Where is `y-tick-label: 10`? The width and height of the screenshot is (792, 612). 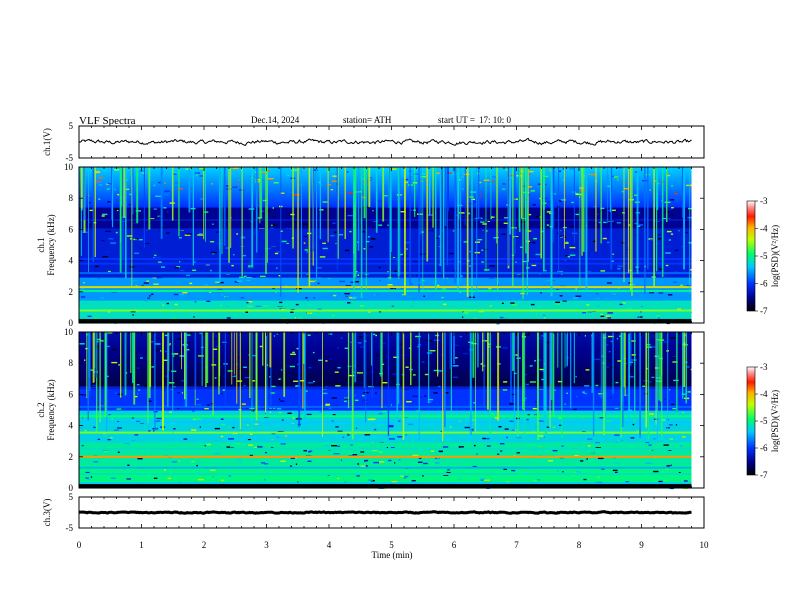 y-tick-label: 10 is located at coordinates (69, 167).